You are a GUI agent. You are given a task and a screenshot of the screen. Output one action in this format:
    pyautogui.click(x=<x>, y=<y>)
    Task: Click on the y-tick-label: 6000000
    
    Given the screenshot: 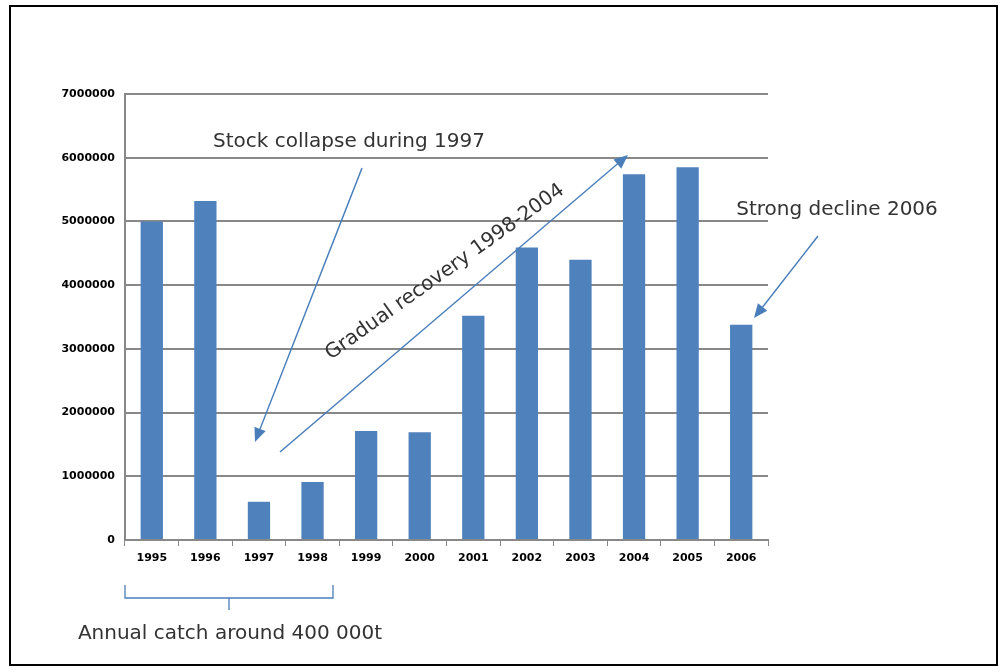 What is the action you would take?
    pyautogui.click(x=88, y=157)
    